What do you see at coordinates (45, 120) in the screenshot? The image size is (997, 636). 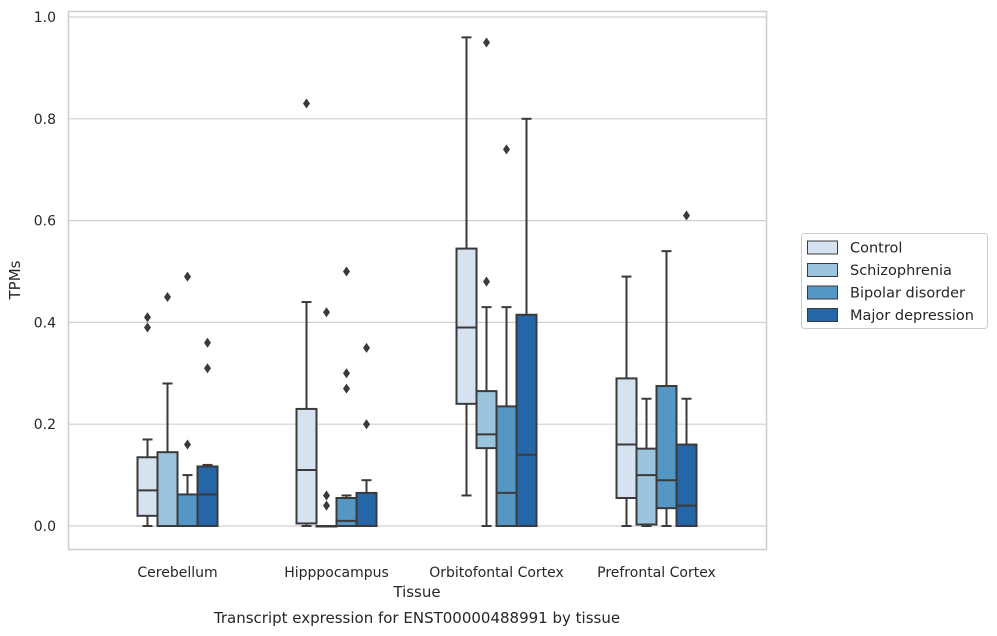 I see `y-tick-label: 0.8` at bounding box center [45, 120].